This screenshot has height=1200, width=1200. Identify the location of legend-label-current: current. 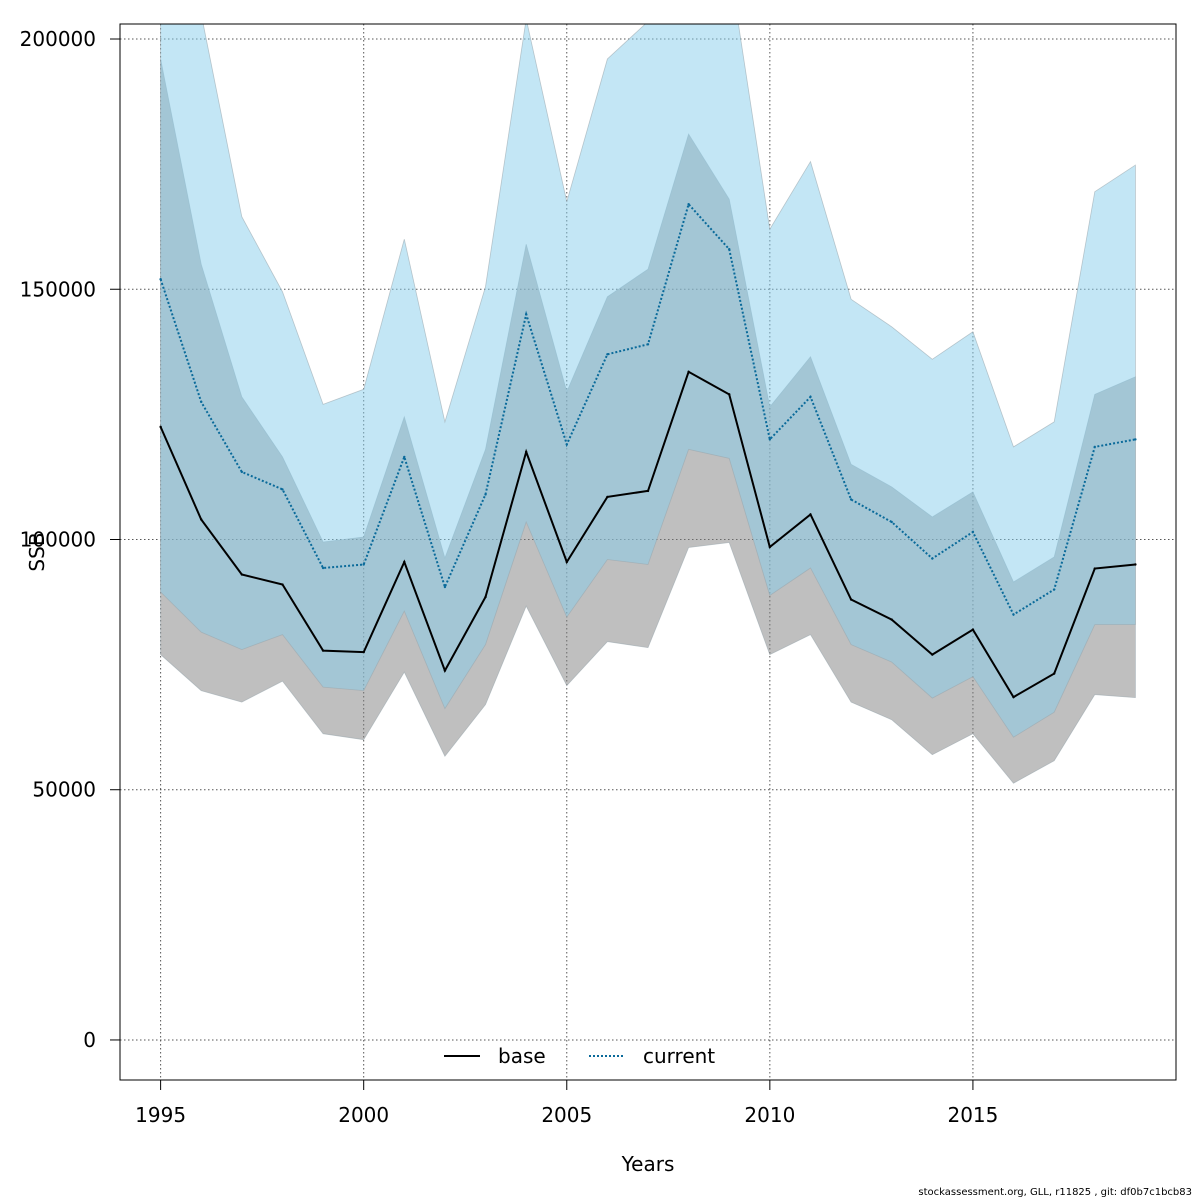
(679, 1056).